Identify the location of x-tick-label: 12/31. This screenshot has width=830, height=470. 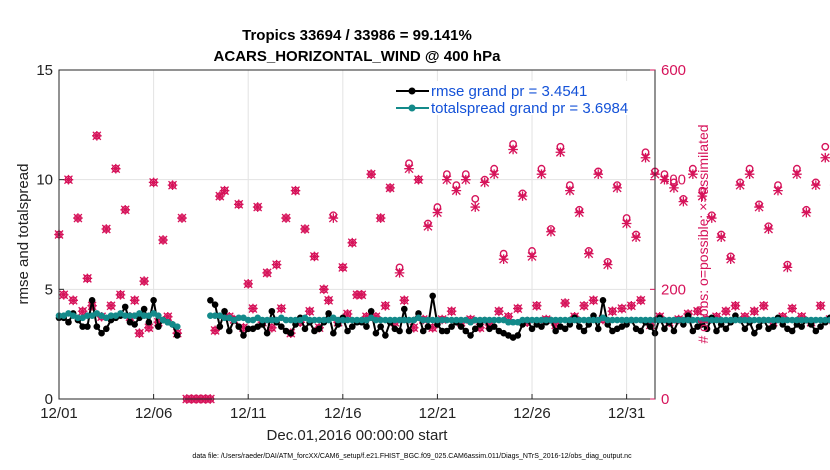
(627, 413).